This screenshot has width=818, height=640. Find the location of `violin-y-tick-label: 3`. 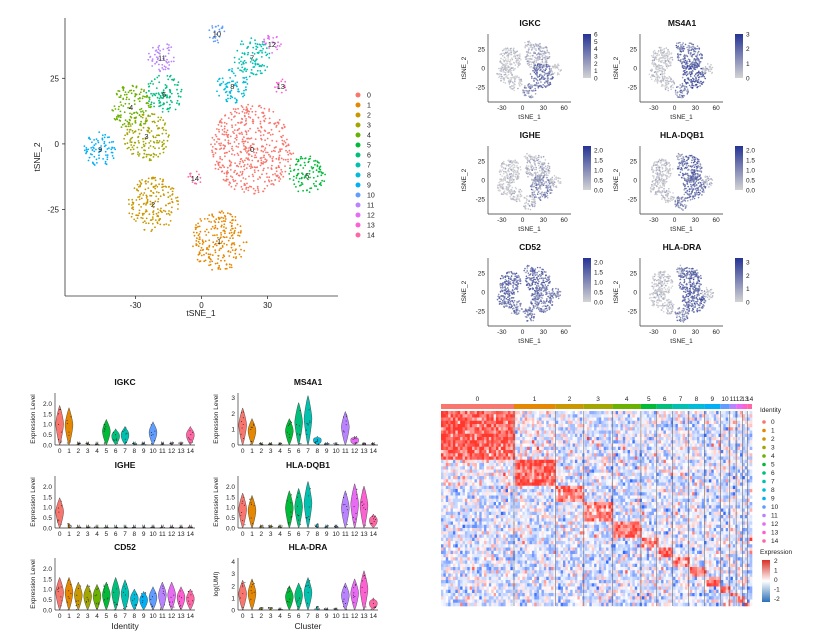

violin-y-tick-label: 3 is located at coordinates (233, 398).